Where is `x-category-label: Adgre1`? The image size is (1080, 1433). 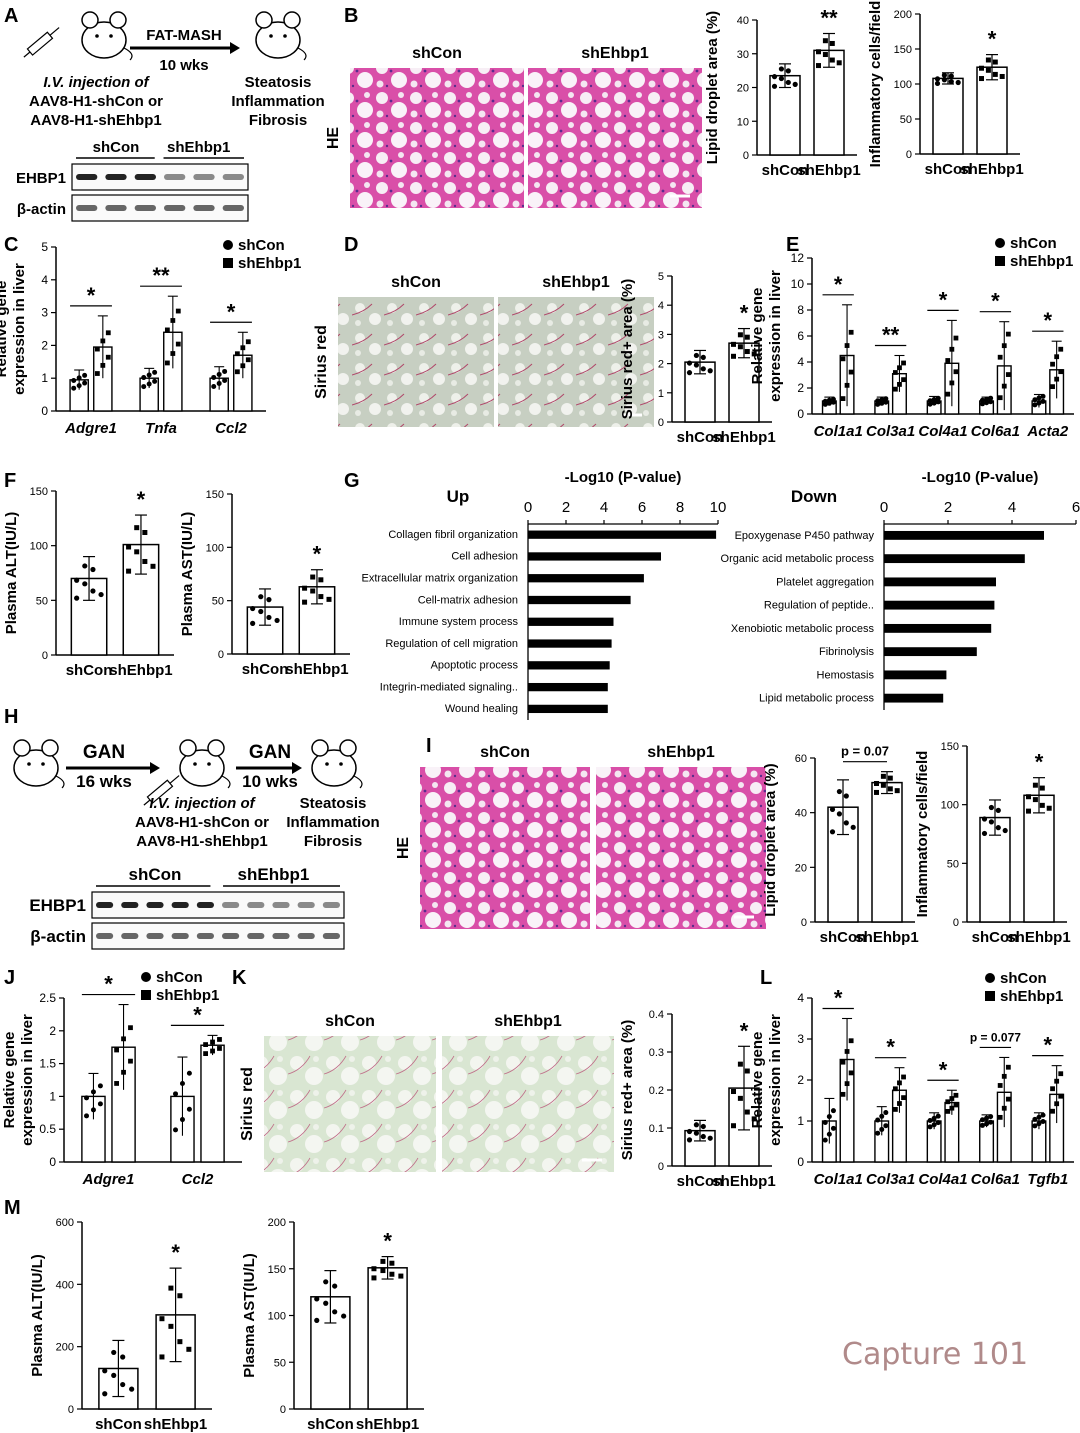 x-category-label: Adgre1 is located at coordinates (108, 1179).